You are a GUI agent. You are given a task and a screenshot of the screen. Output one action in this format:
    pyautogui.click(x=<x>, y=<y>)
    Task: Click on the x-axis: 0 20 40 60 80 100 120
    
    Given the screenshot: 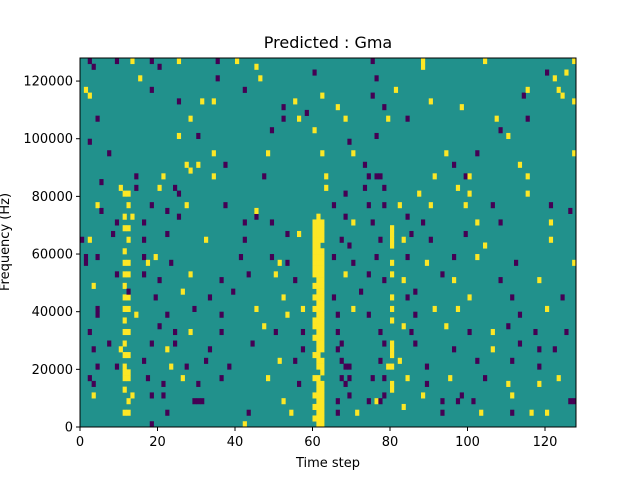 What is the action you would take?
    pyautogui.click(x=316, y=438)
    